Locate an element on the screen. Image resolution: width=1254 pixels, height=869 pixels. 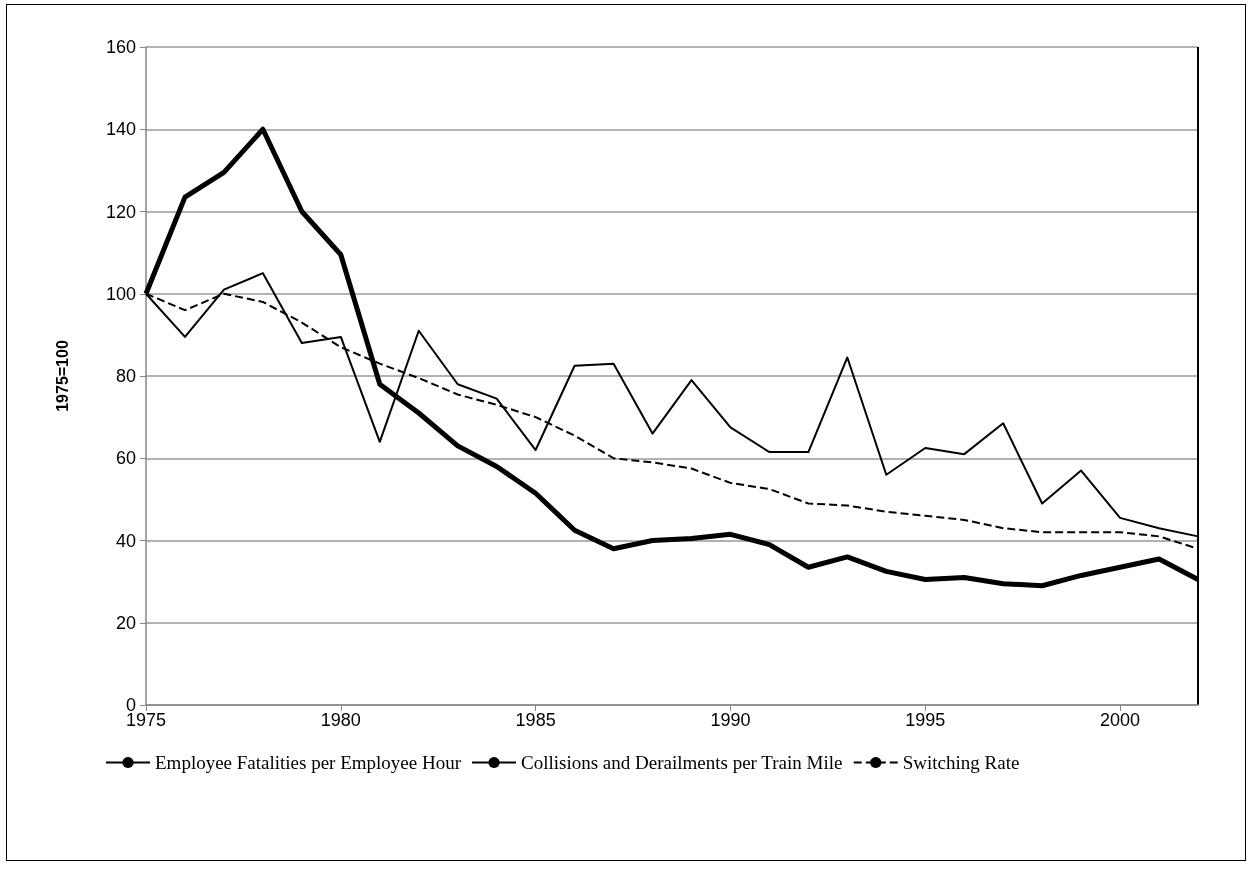
x-tick-label: 2000 is located at coordinates (1120, 720).